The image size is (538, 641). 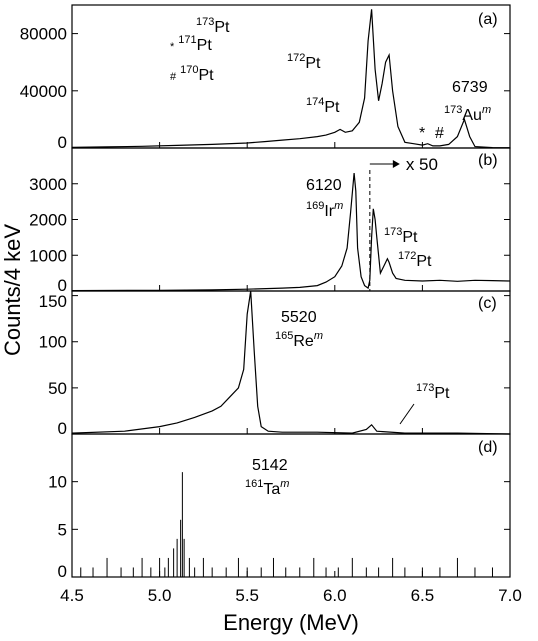 I want to click on y-tick-label: 2000, so click(x=48, y=220).